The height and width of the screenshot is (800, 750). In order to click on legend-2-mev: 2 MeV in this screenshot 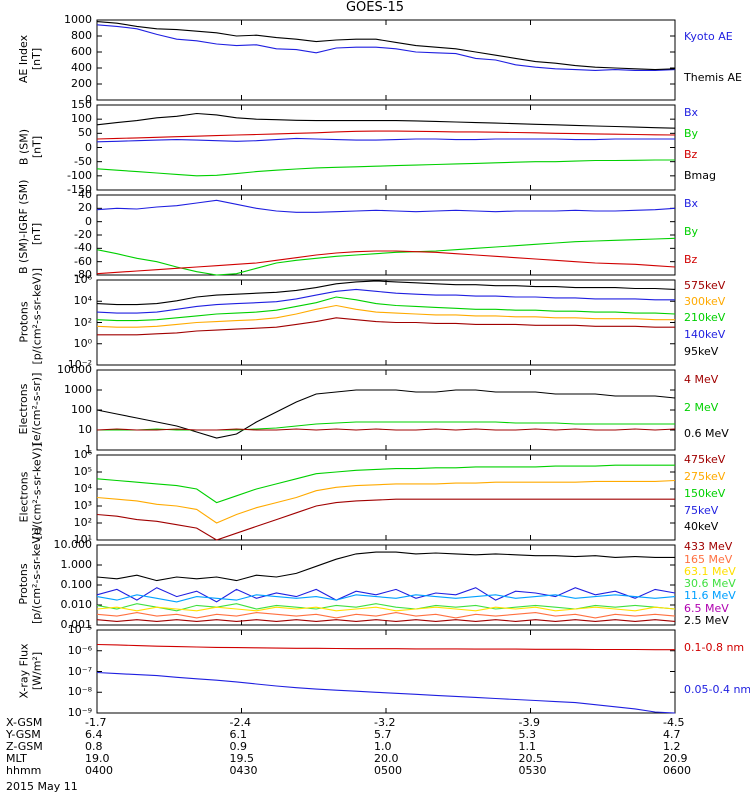, I will do `click(701, 407)`.